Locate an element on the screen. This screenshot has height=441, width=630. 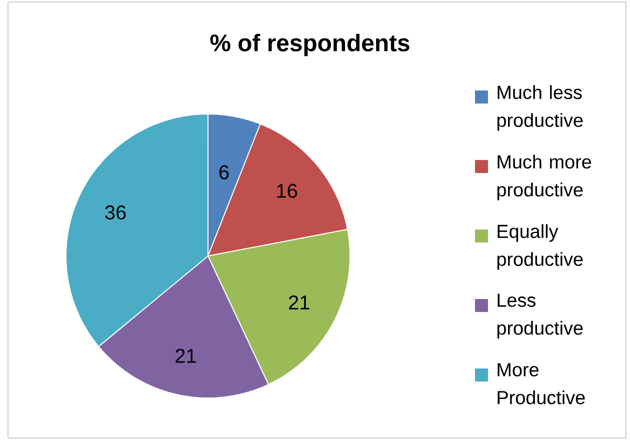
data-label: 36 is located at coordinates (115, 212).